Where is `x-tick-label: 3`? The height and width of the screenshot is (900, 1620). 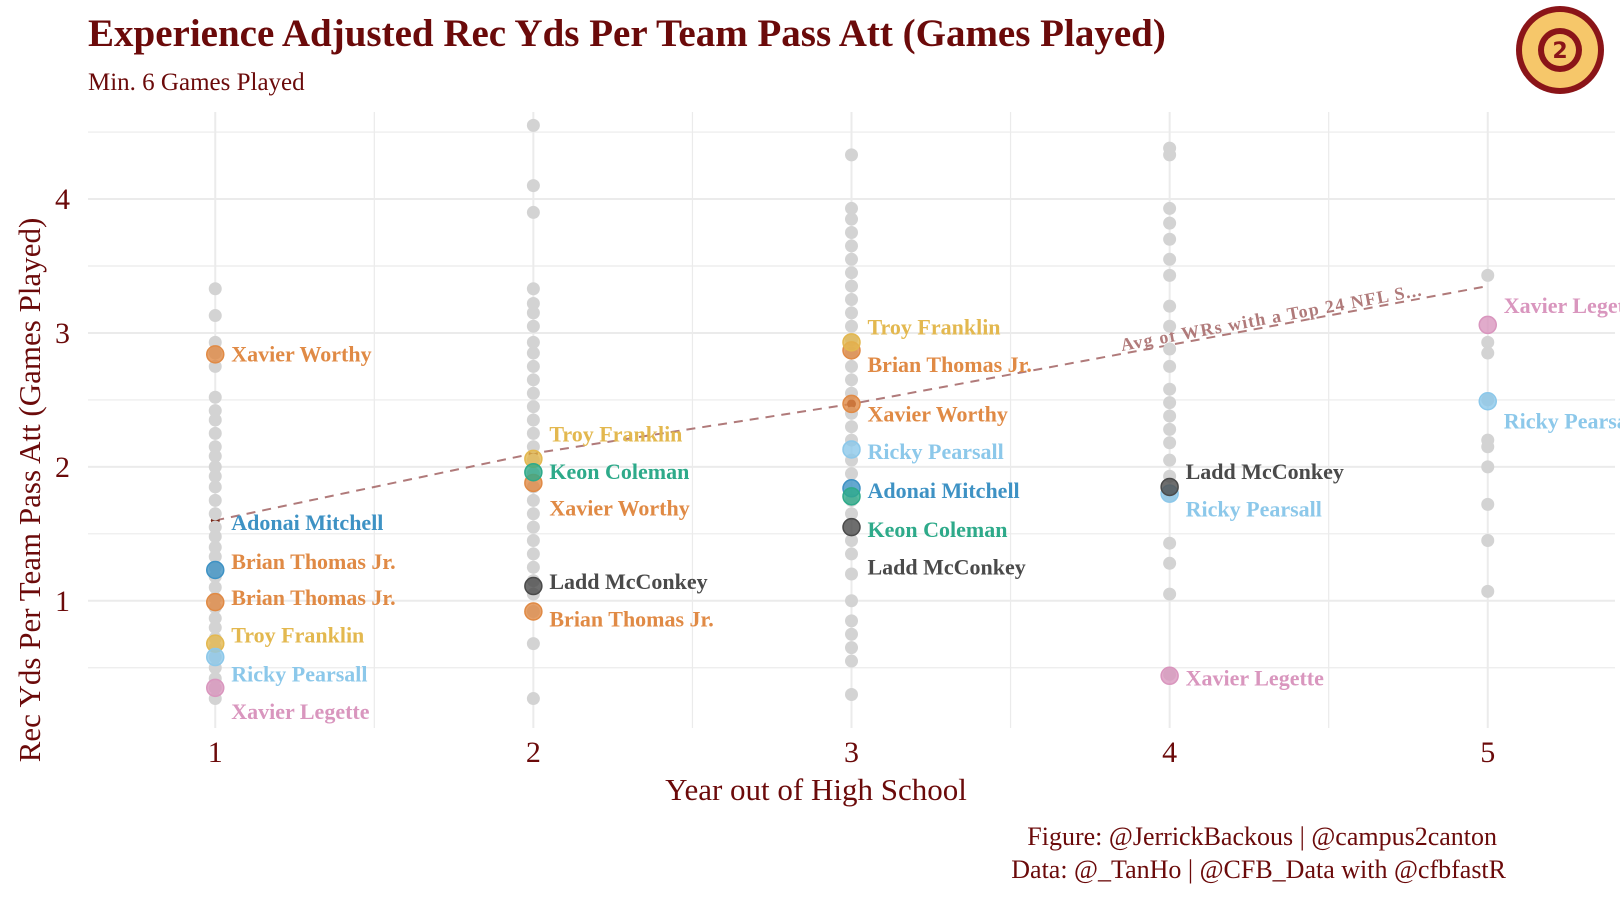
x-tick-label: 3 is located at coordinates (851, 752).